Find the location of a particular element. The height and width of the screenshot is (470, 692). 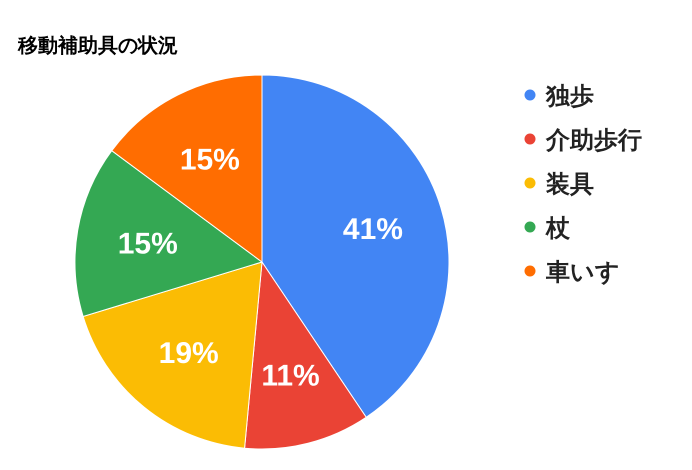

chart-title: 移動補助具の状況 is located at coordinates (97, 45).